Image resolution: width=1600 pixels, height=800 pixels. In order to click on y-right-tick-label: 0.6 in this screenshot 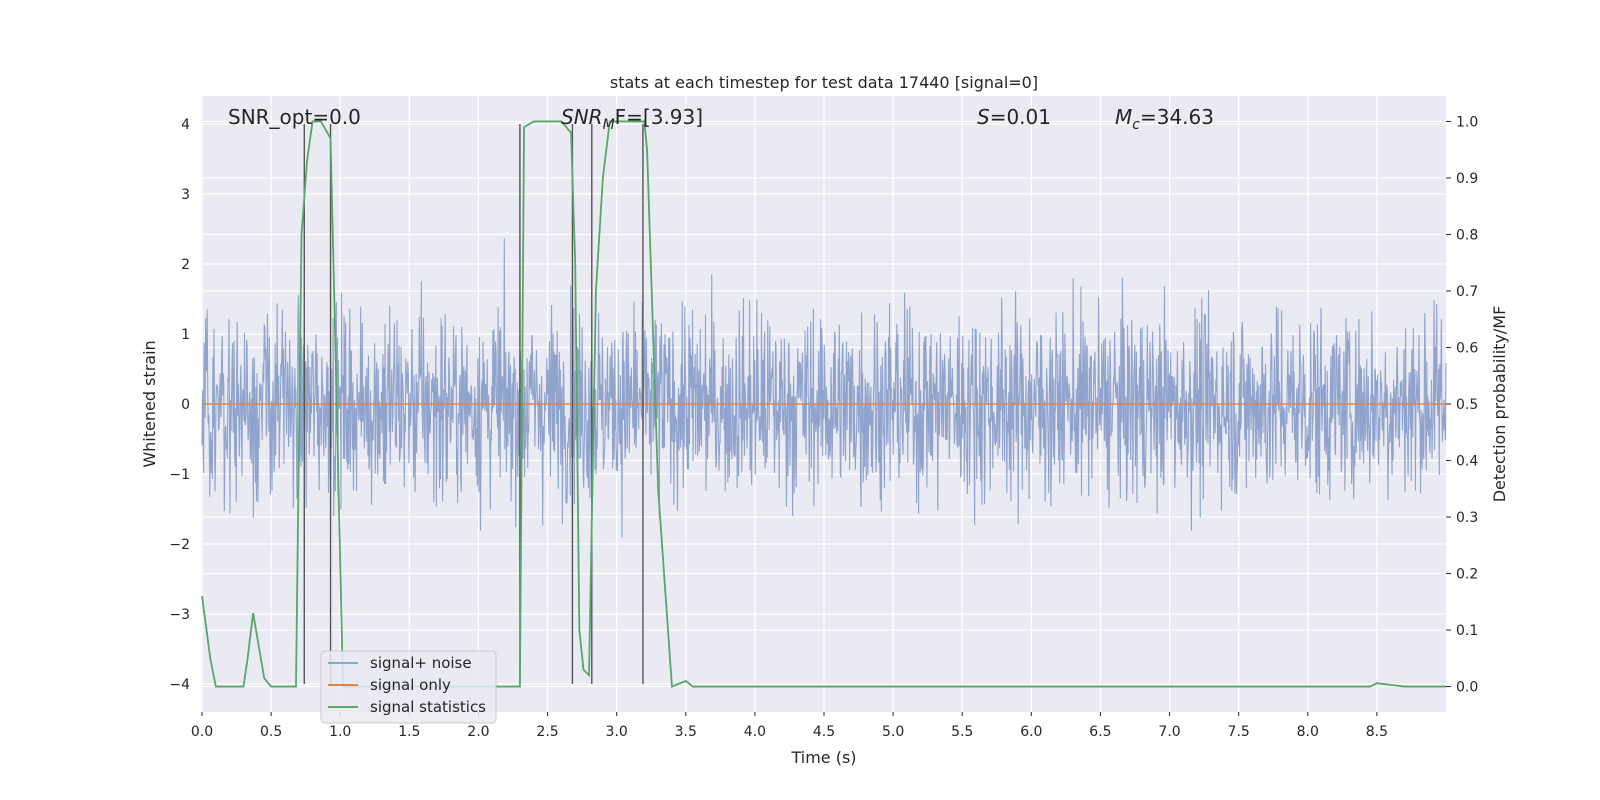, I will do `click(1467, 348)`.